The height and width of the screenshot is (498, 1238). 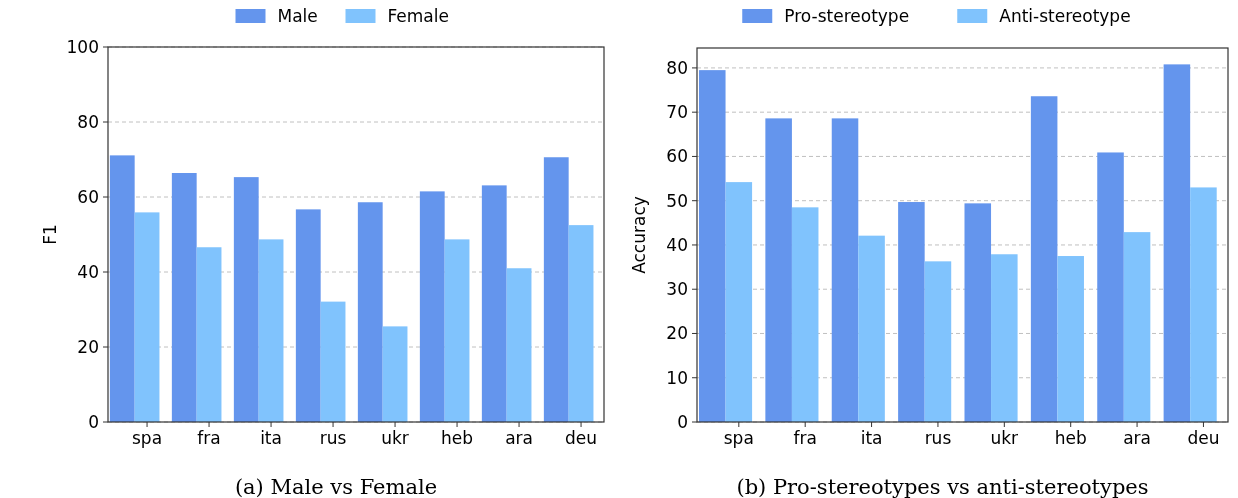 What do you see at coordinates (847, 16) in the screenshot?
I see `legend-label: Pro-stereotype` at bounding box center [847, 16].